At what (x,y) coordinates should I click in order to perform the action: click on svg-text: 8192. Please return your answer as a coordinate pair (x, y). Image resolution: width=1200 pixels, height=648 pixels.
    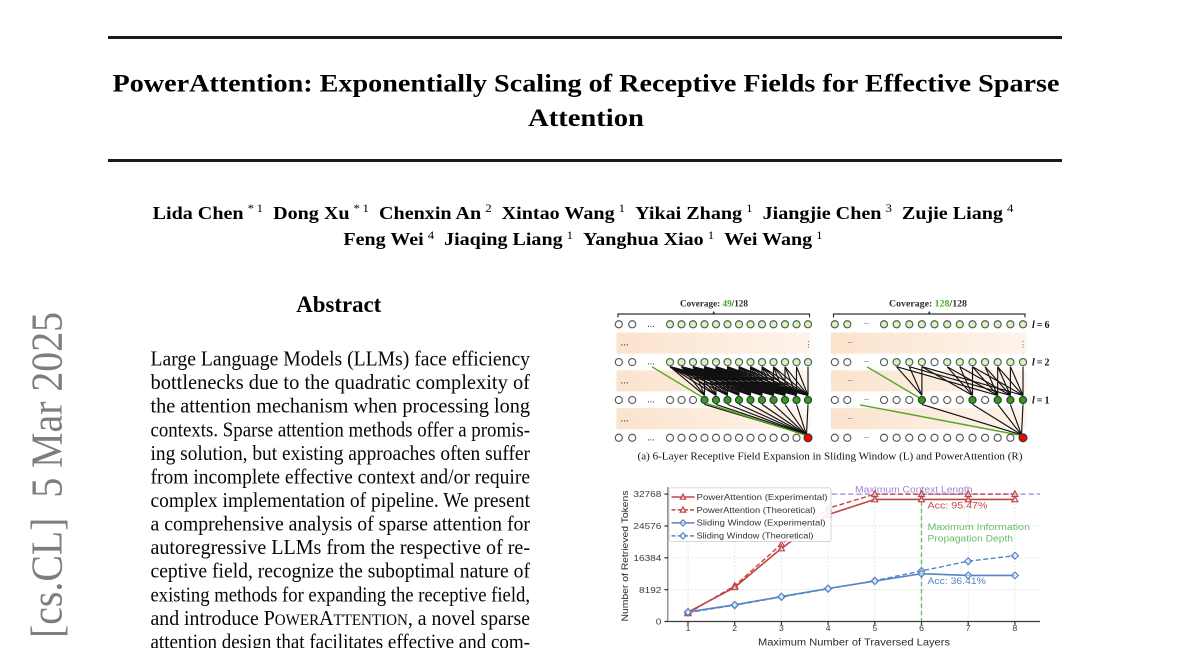
    Looking at the image, I should click on (650, 590).